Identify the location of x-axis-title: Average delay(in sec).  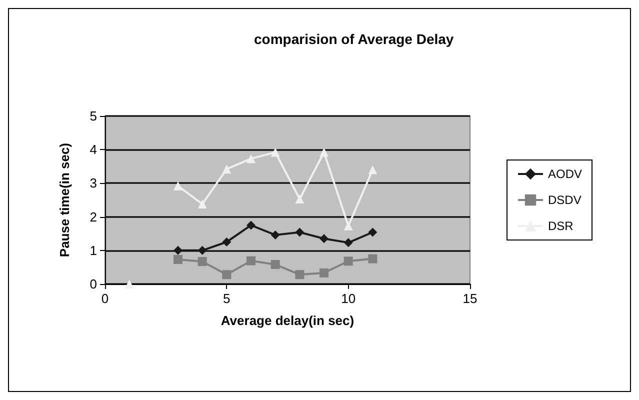
(287, 320).